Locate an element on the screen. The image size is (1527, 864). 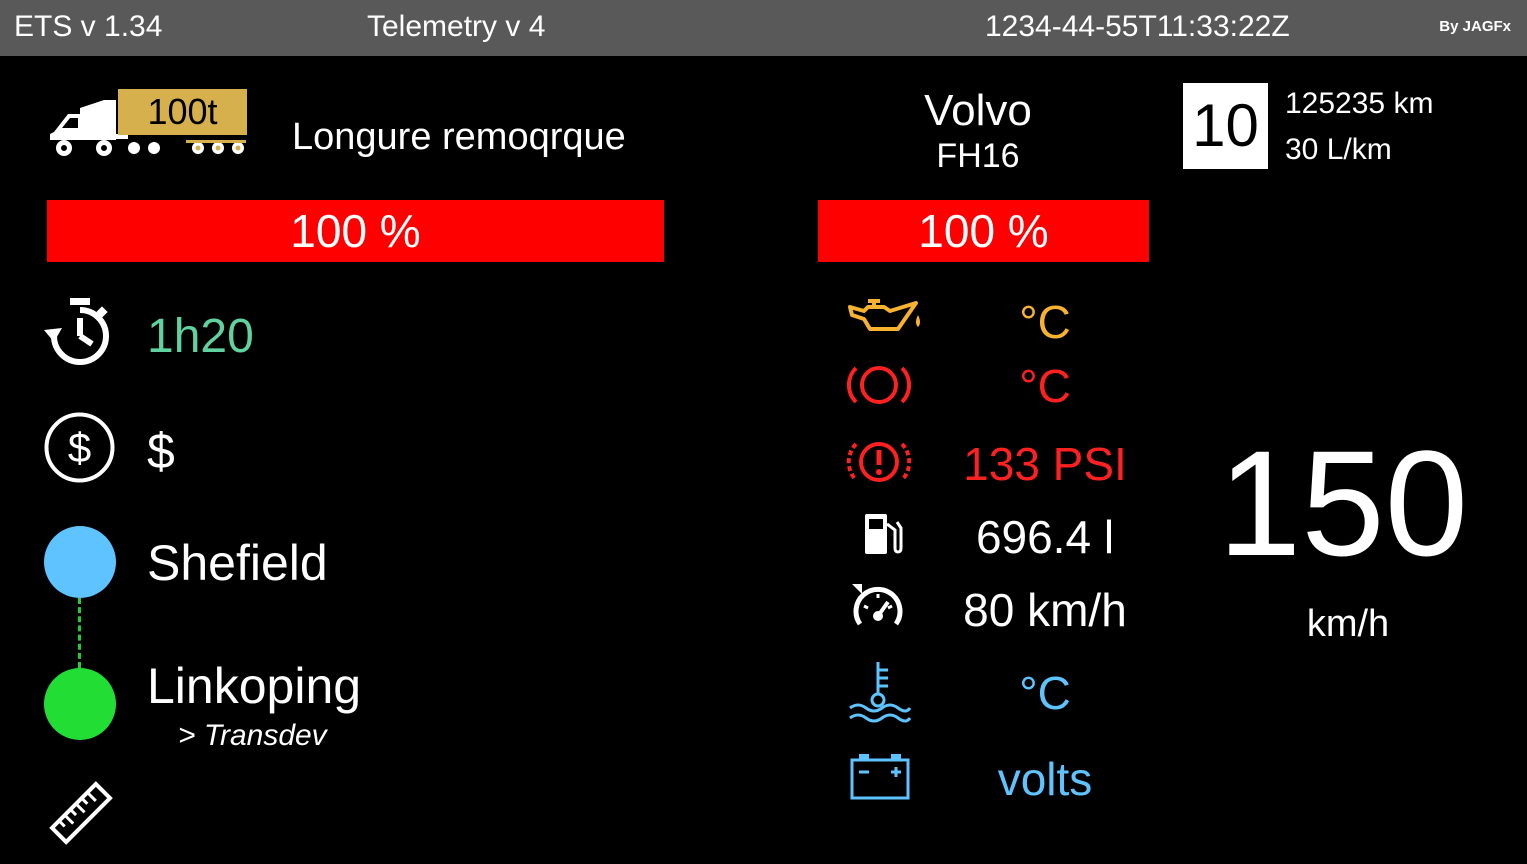
brake-icon is located at coordinates (879, 385).